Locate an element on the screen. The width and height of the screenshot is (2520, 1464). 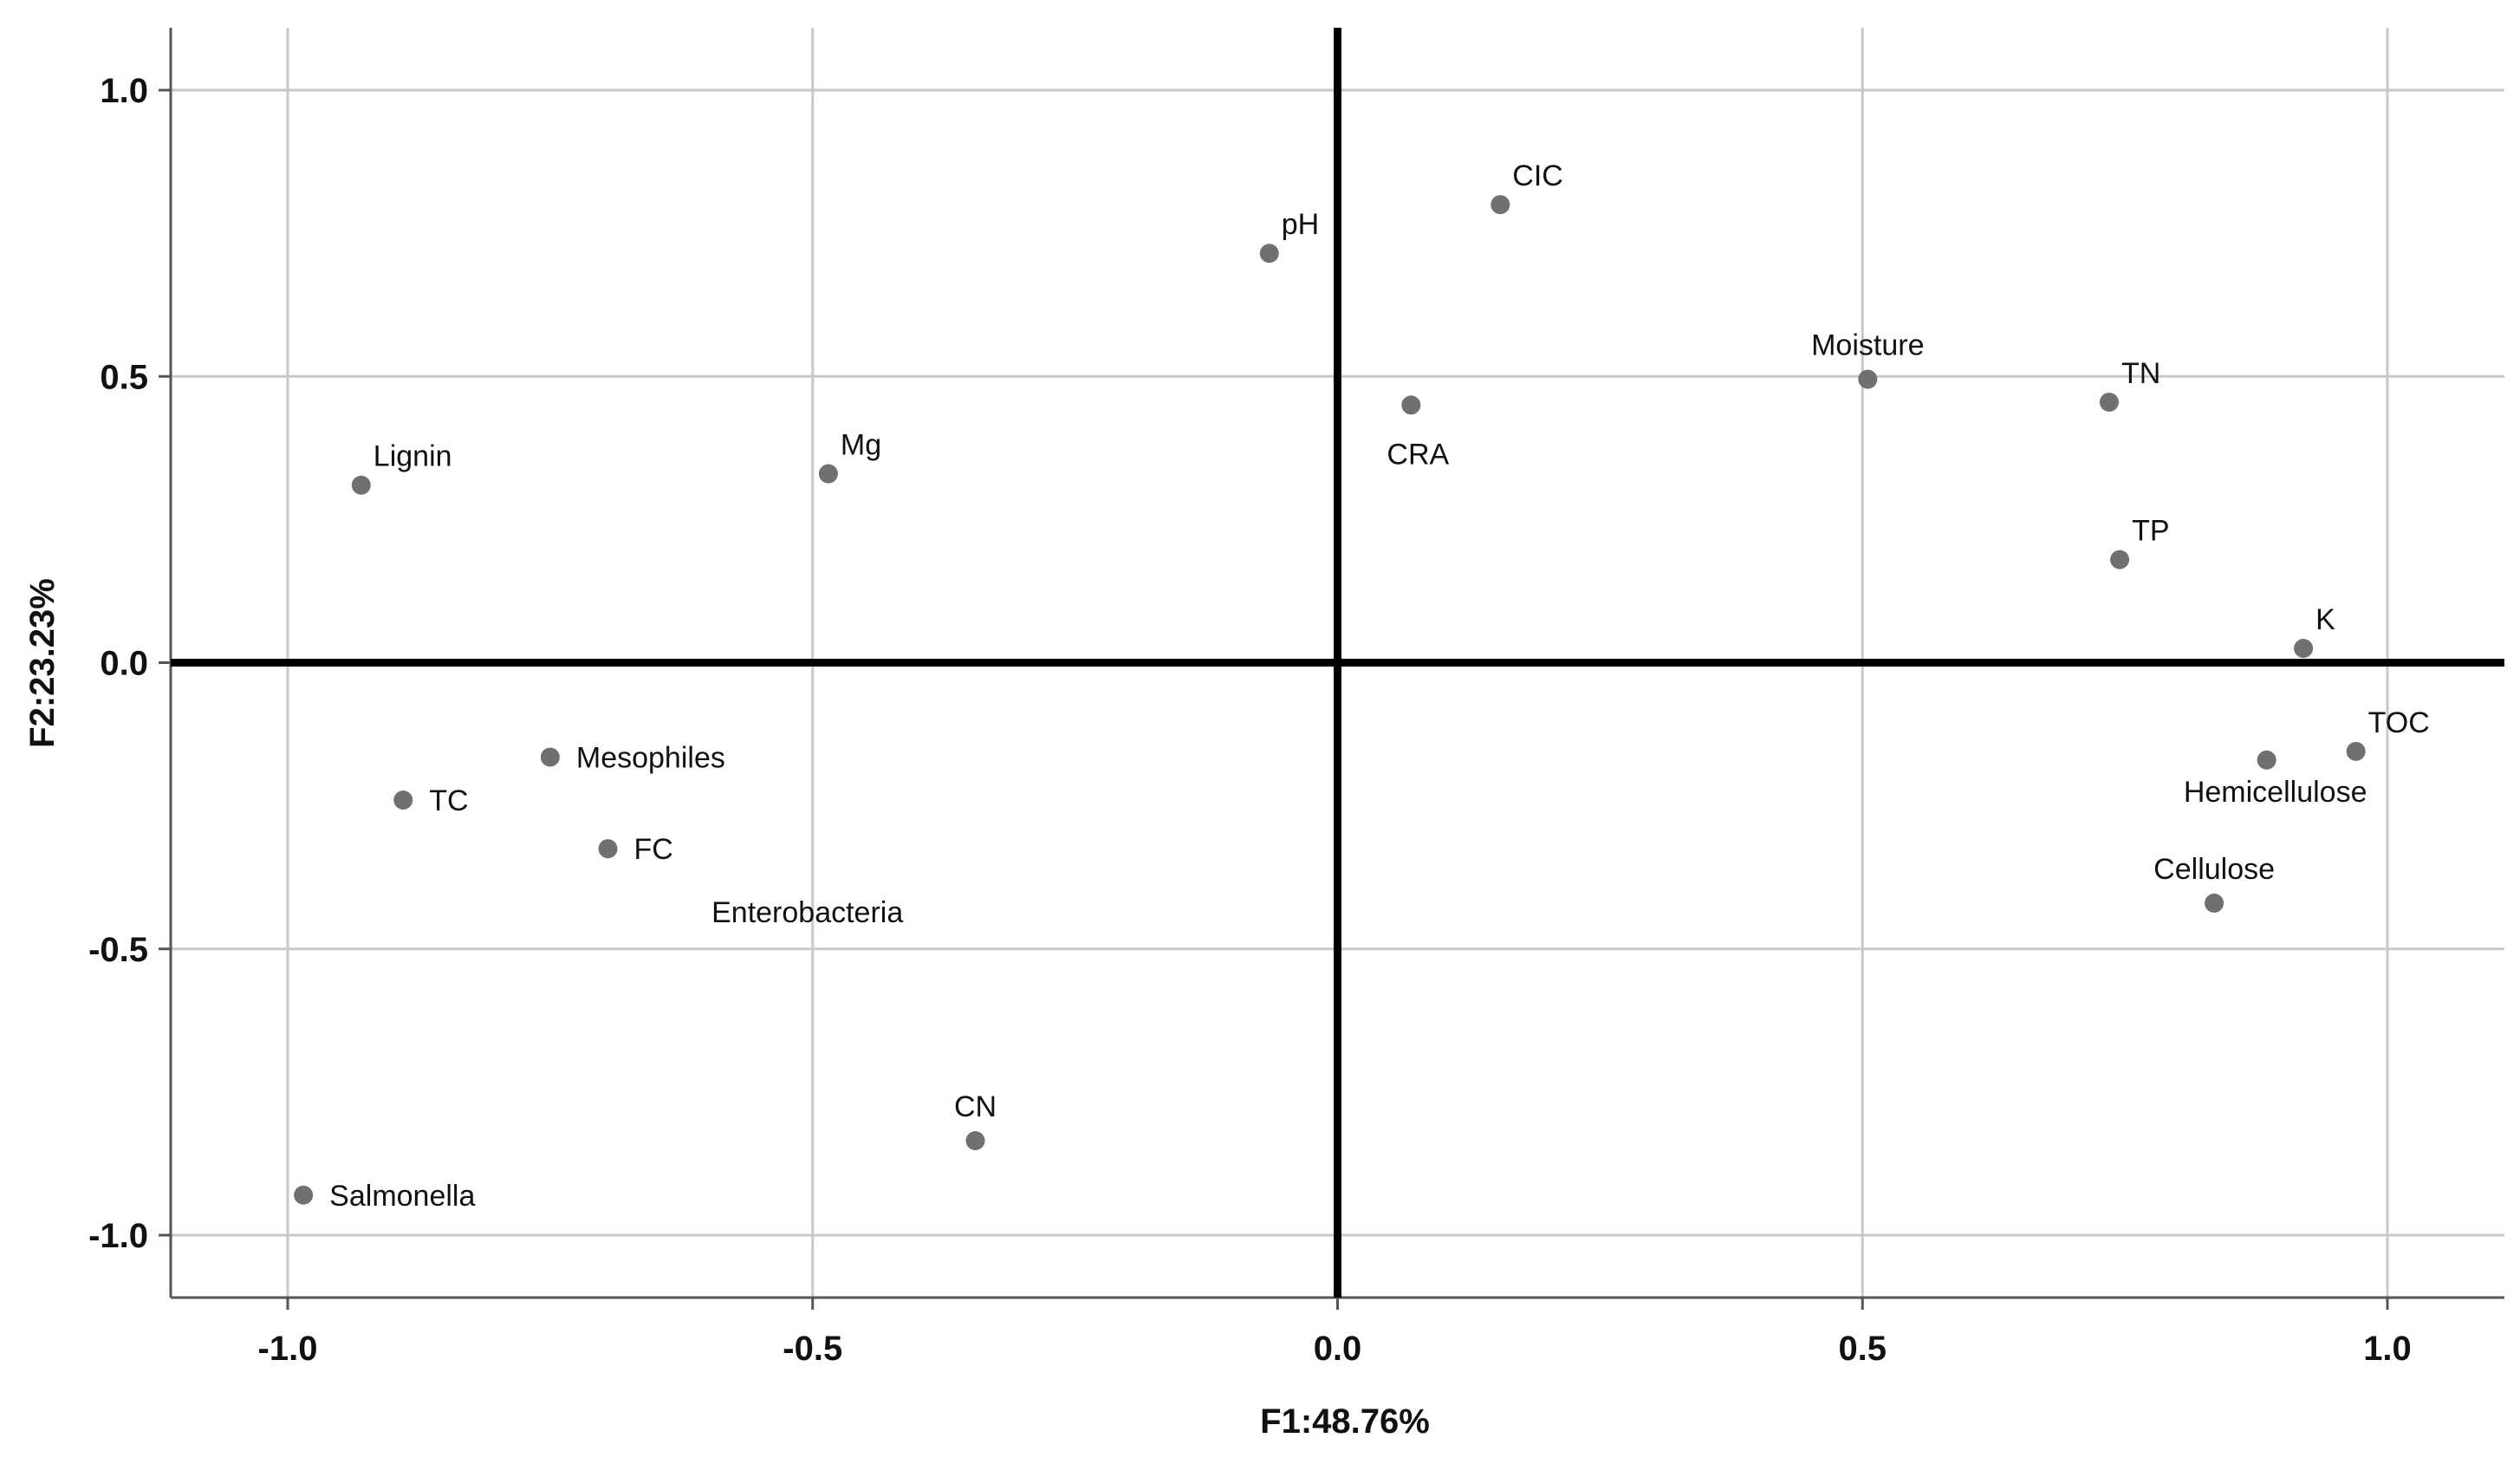
data-point-salmonella is located at coordinates (304, 1195).